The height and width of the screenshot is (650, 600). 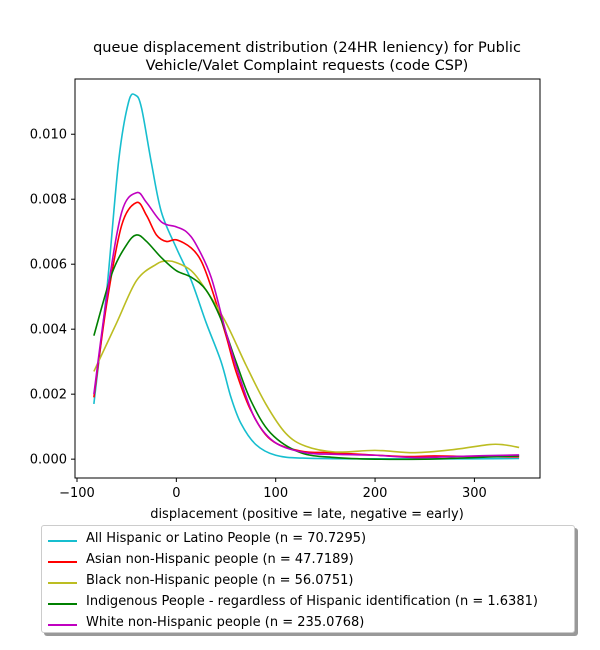 I want to click on legend-entry: Black non-Hispanic people (n = 56.0751), so click(x=308, y=582).